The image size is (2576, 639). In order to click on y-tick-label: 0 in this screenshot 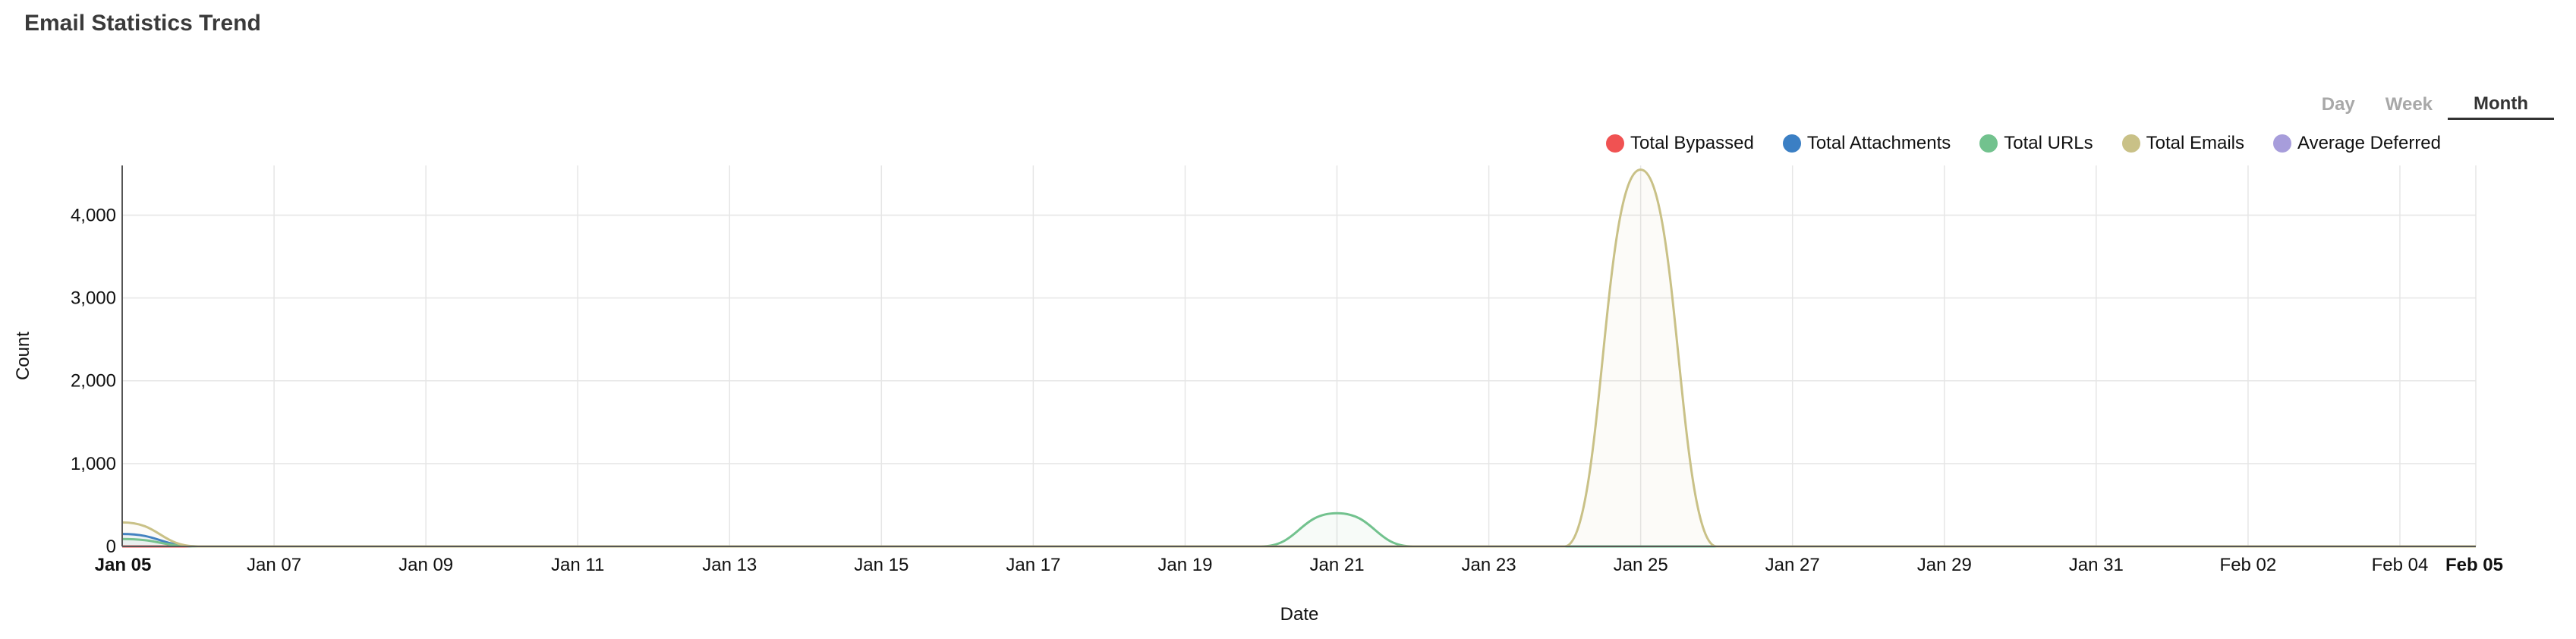, I will do `click(111, 547)`.